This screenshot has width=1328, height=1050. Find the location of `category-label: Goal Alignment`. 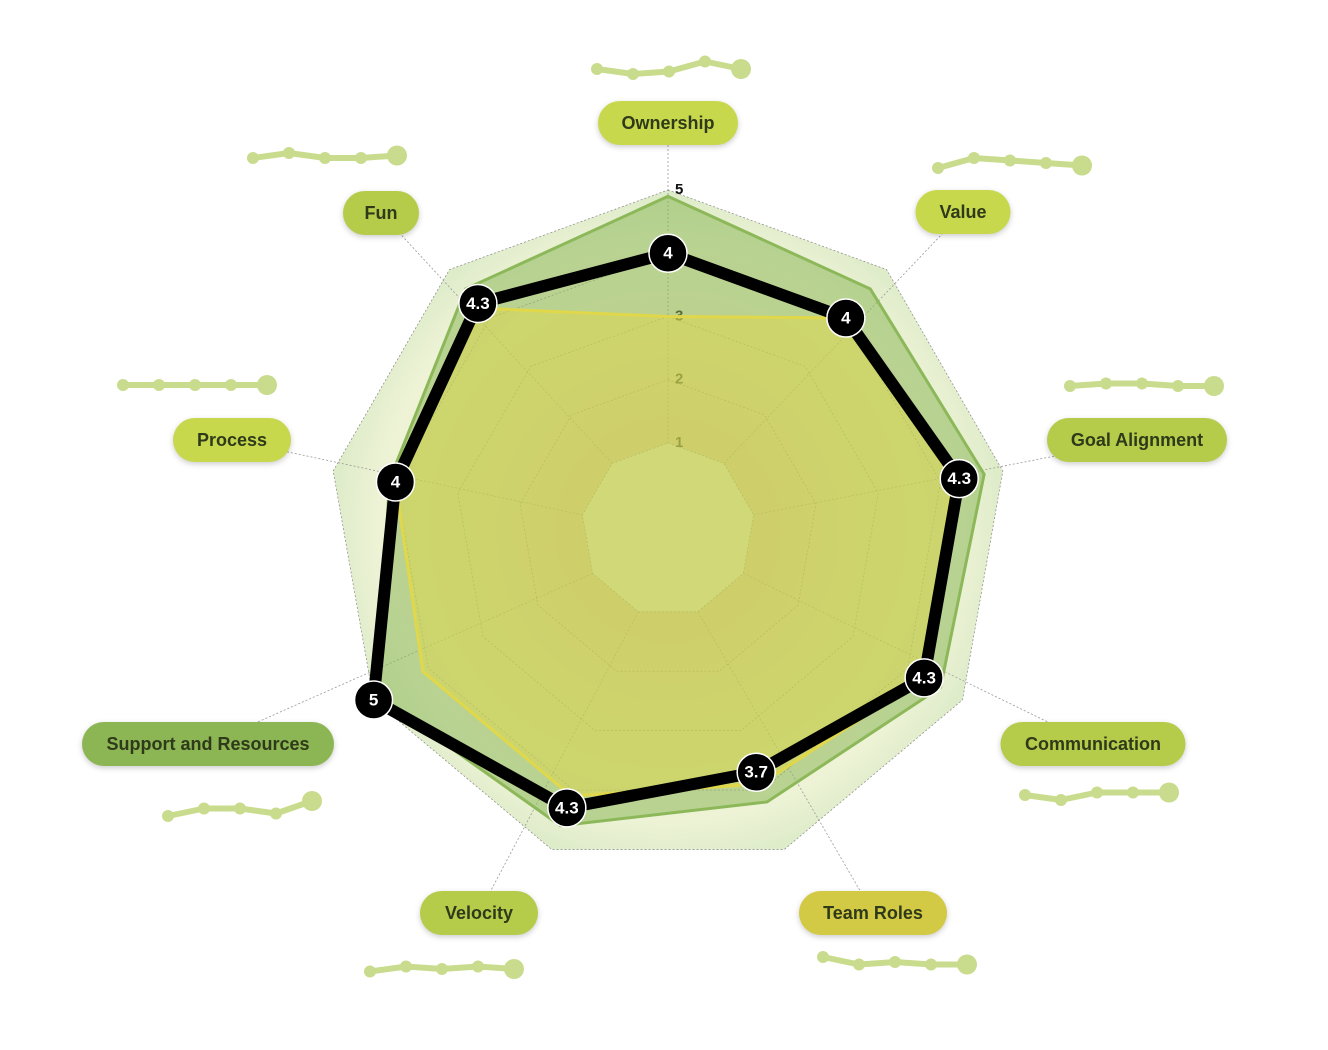

category-label: Goal Alignment is located at coordinates (1137, 440).